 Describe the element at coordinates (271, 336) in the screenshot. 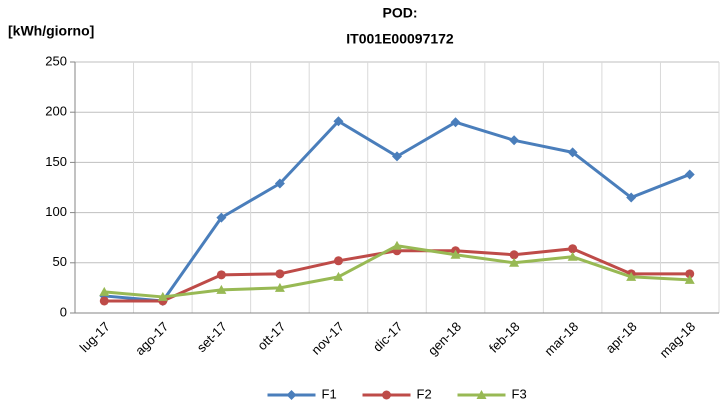

I see `x-tick-label: ott-17` at that location.